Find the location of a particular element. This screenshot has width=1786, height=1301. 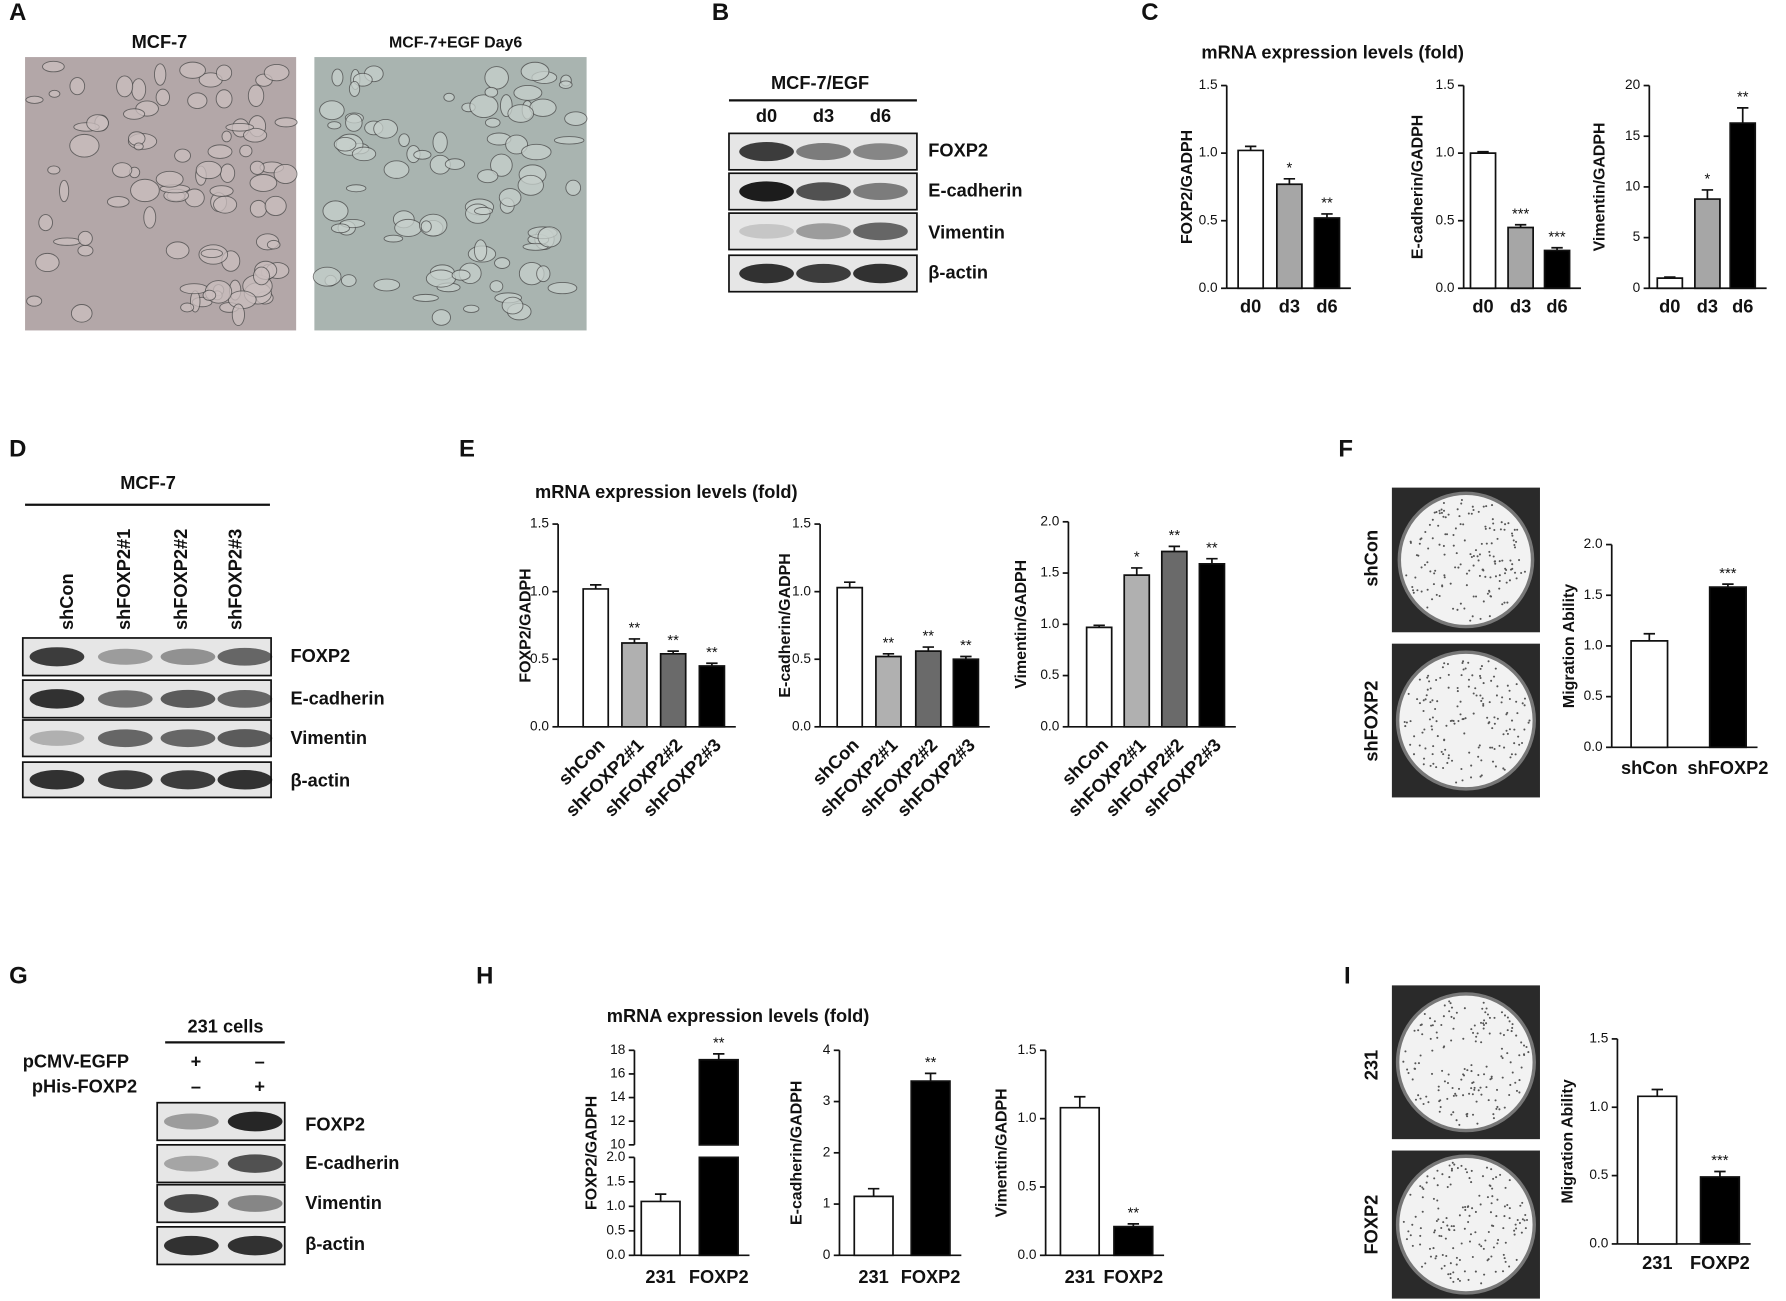

x-tick-label: d6 is located at coordinates (1742, 306).